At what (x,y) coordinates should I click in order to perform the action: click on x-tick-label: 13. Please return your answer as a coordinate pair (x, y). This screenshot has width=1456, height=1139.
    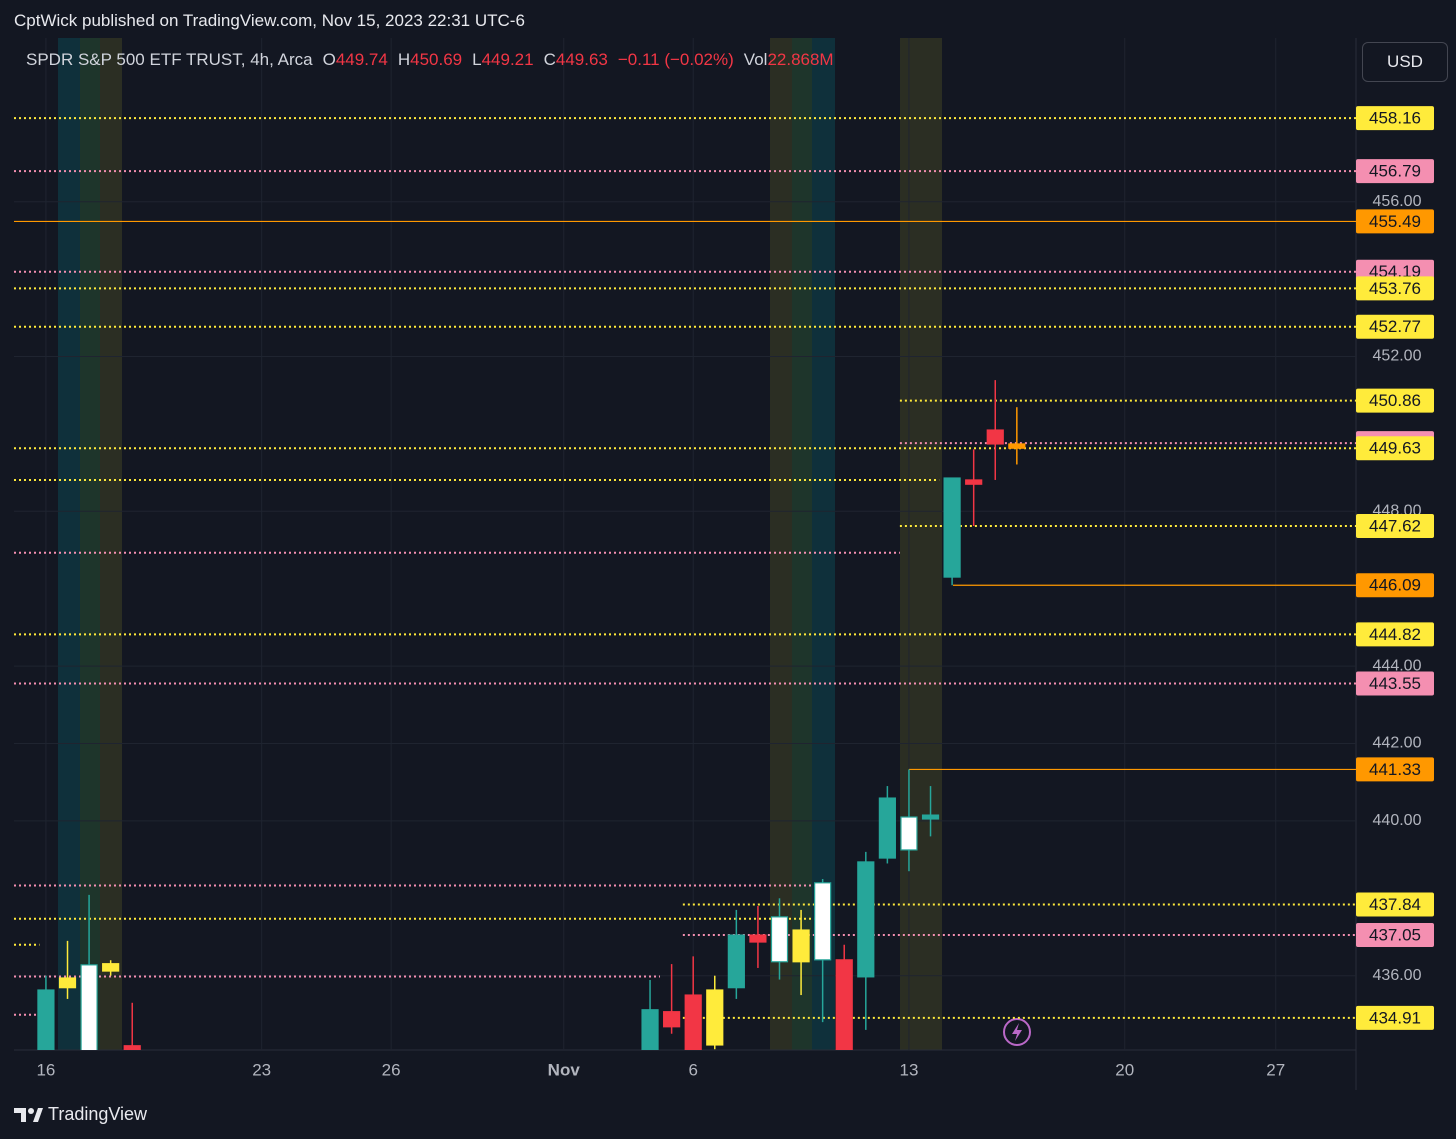
    Looking at the image, I should click on (908, 1069).